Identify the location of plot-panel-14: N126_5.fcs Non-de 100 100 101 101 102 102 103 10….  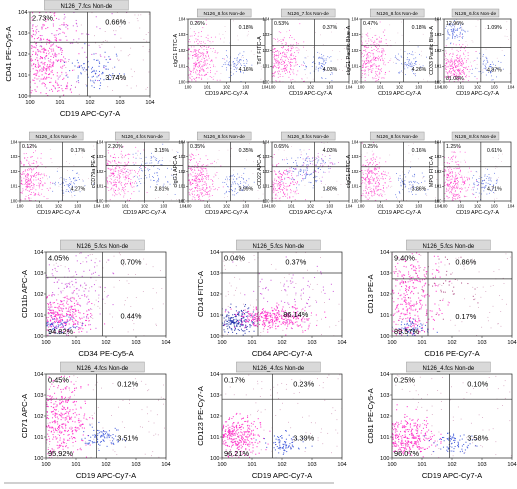
(441, 298).